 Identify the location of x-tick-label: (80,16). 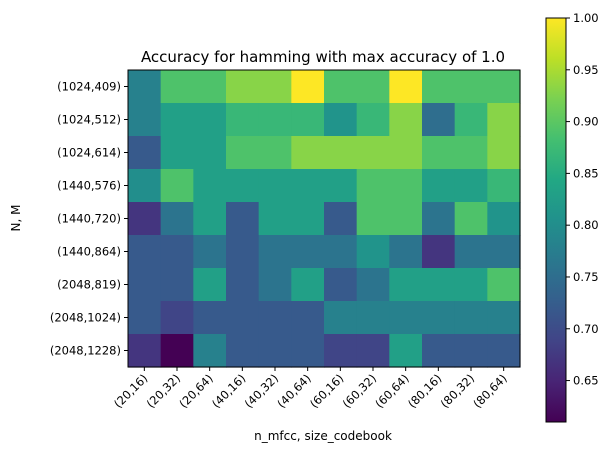
(425, 391).